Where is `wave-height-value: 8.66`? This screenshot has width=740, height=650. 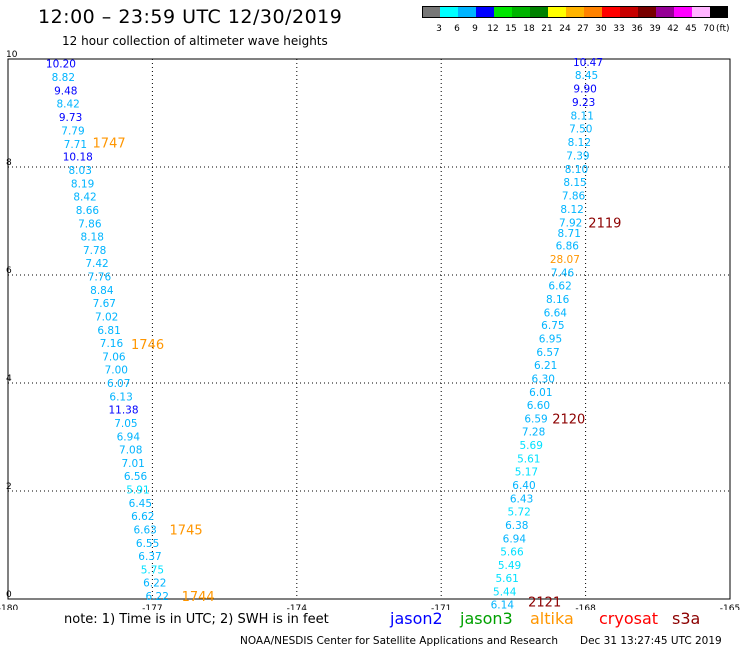 wave-height-value: 8.66 is located at coordinates (88, 211).